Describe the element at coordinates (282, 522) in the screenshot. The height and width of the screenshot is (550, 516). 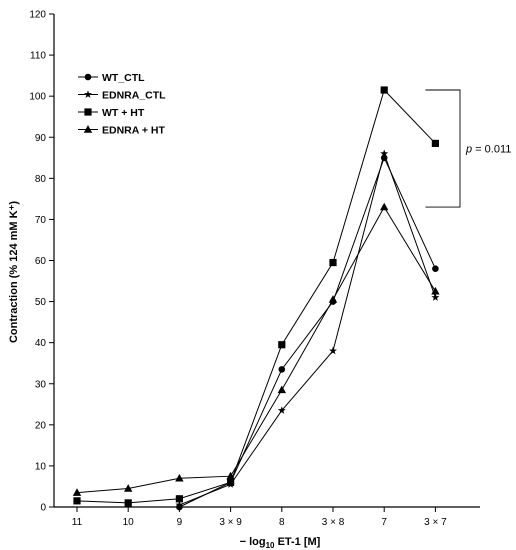
I see `x-tick-label: 8` at that location.